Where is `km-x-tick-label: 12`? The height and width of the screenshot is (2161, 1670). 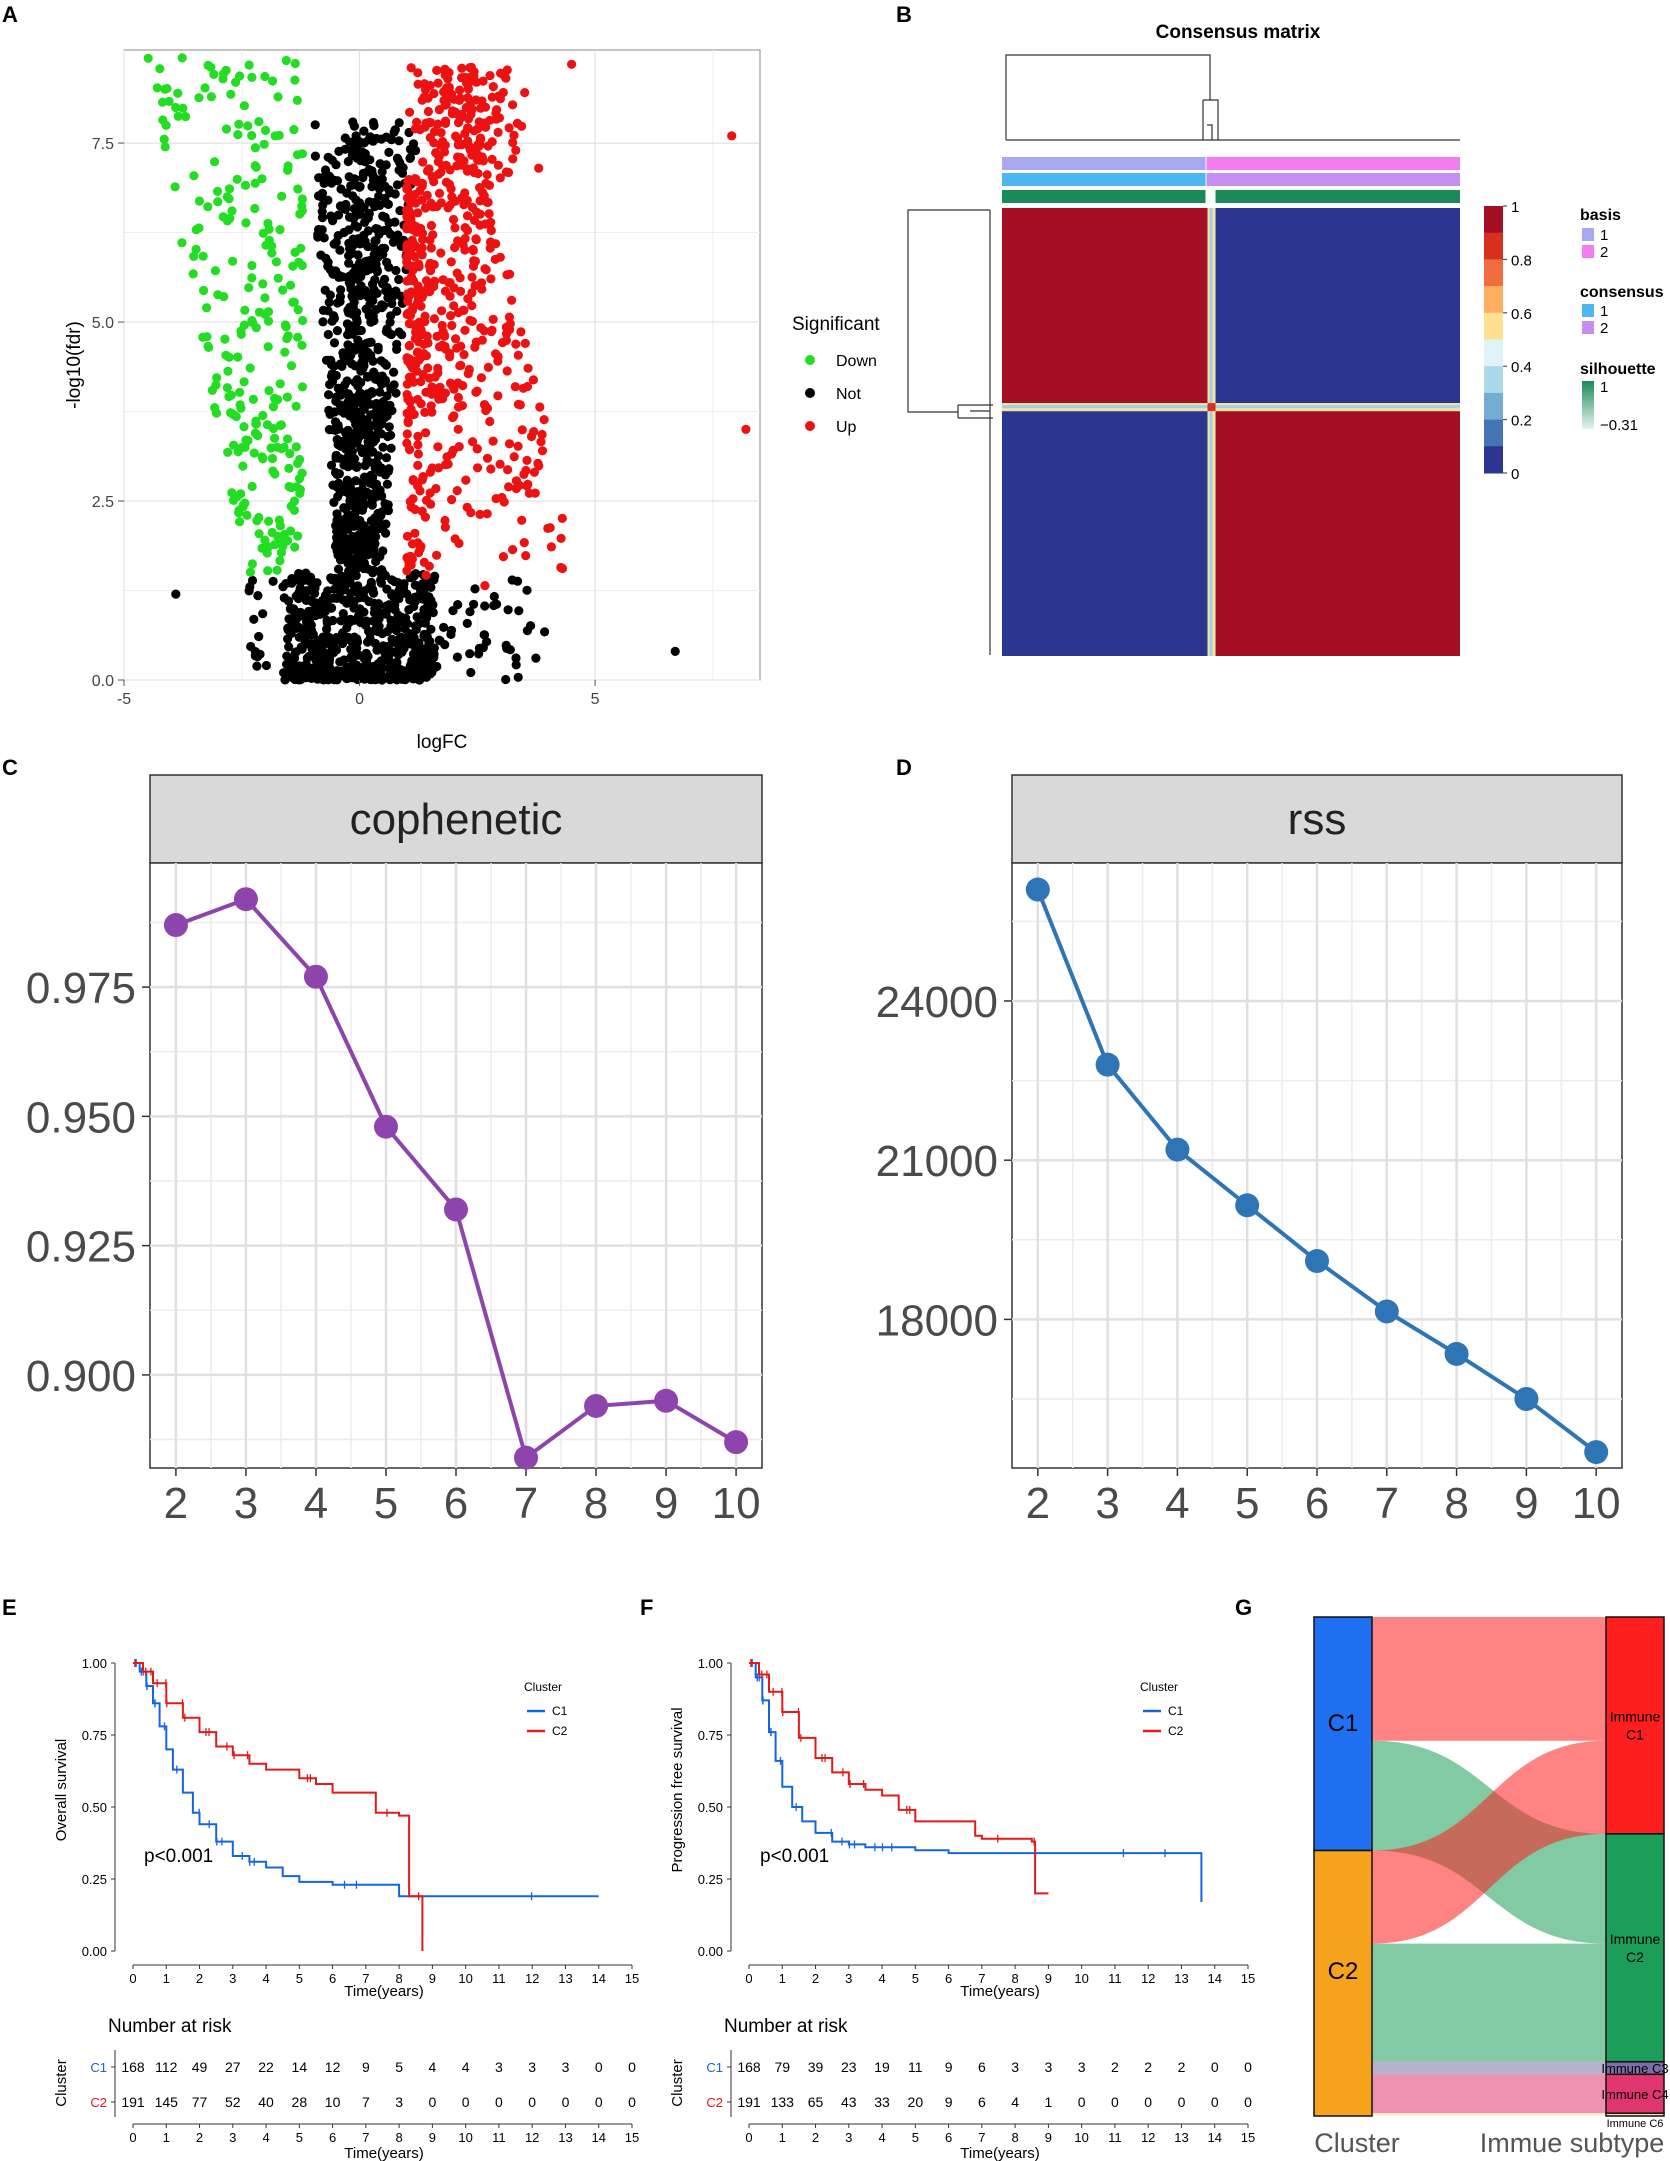 km-x-tick-label: 12 is located at coordinates (532, 1978).